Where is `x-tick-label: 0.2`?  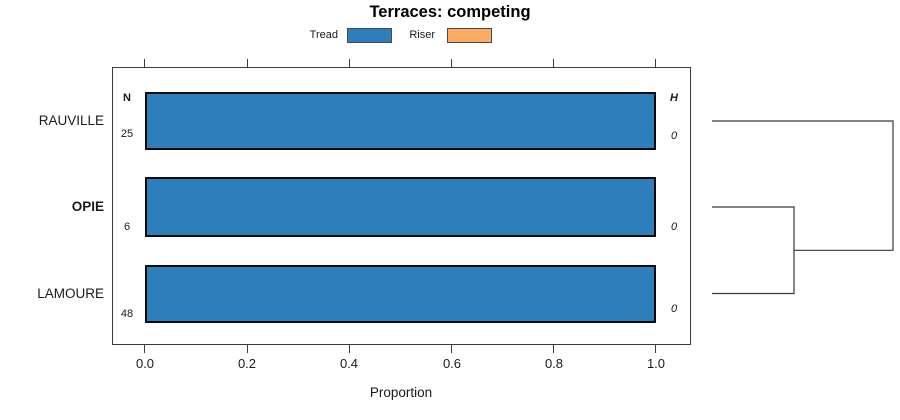 x-tick-label: 0.2 is located at coordinates (247, 363).